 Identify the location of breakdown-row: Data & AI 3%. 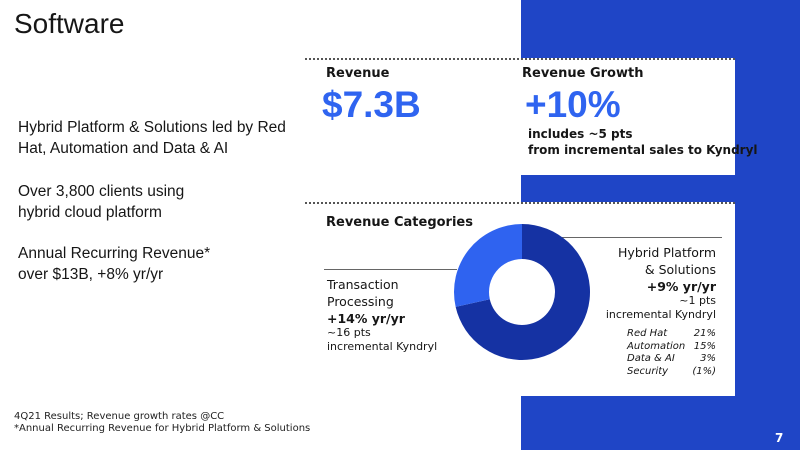
(671, 359).